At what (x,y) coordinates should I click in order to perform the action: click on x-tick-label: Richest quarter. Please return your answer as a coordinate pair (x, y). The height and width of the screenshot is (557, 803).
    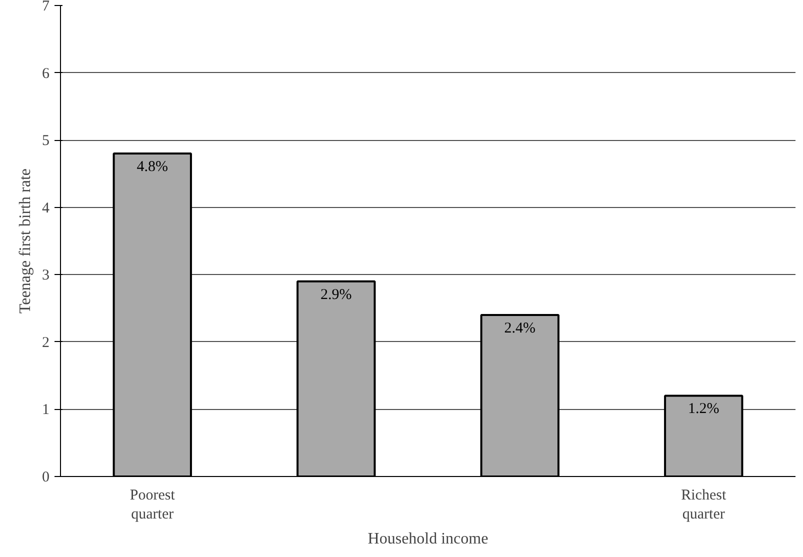
    Looking at the image, I should click on (704, 505).